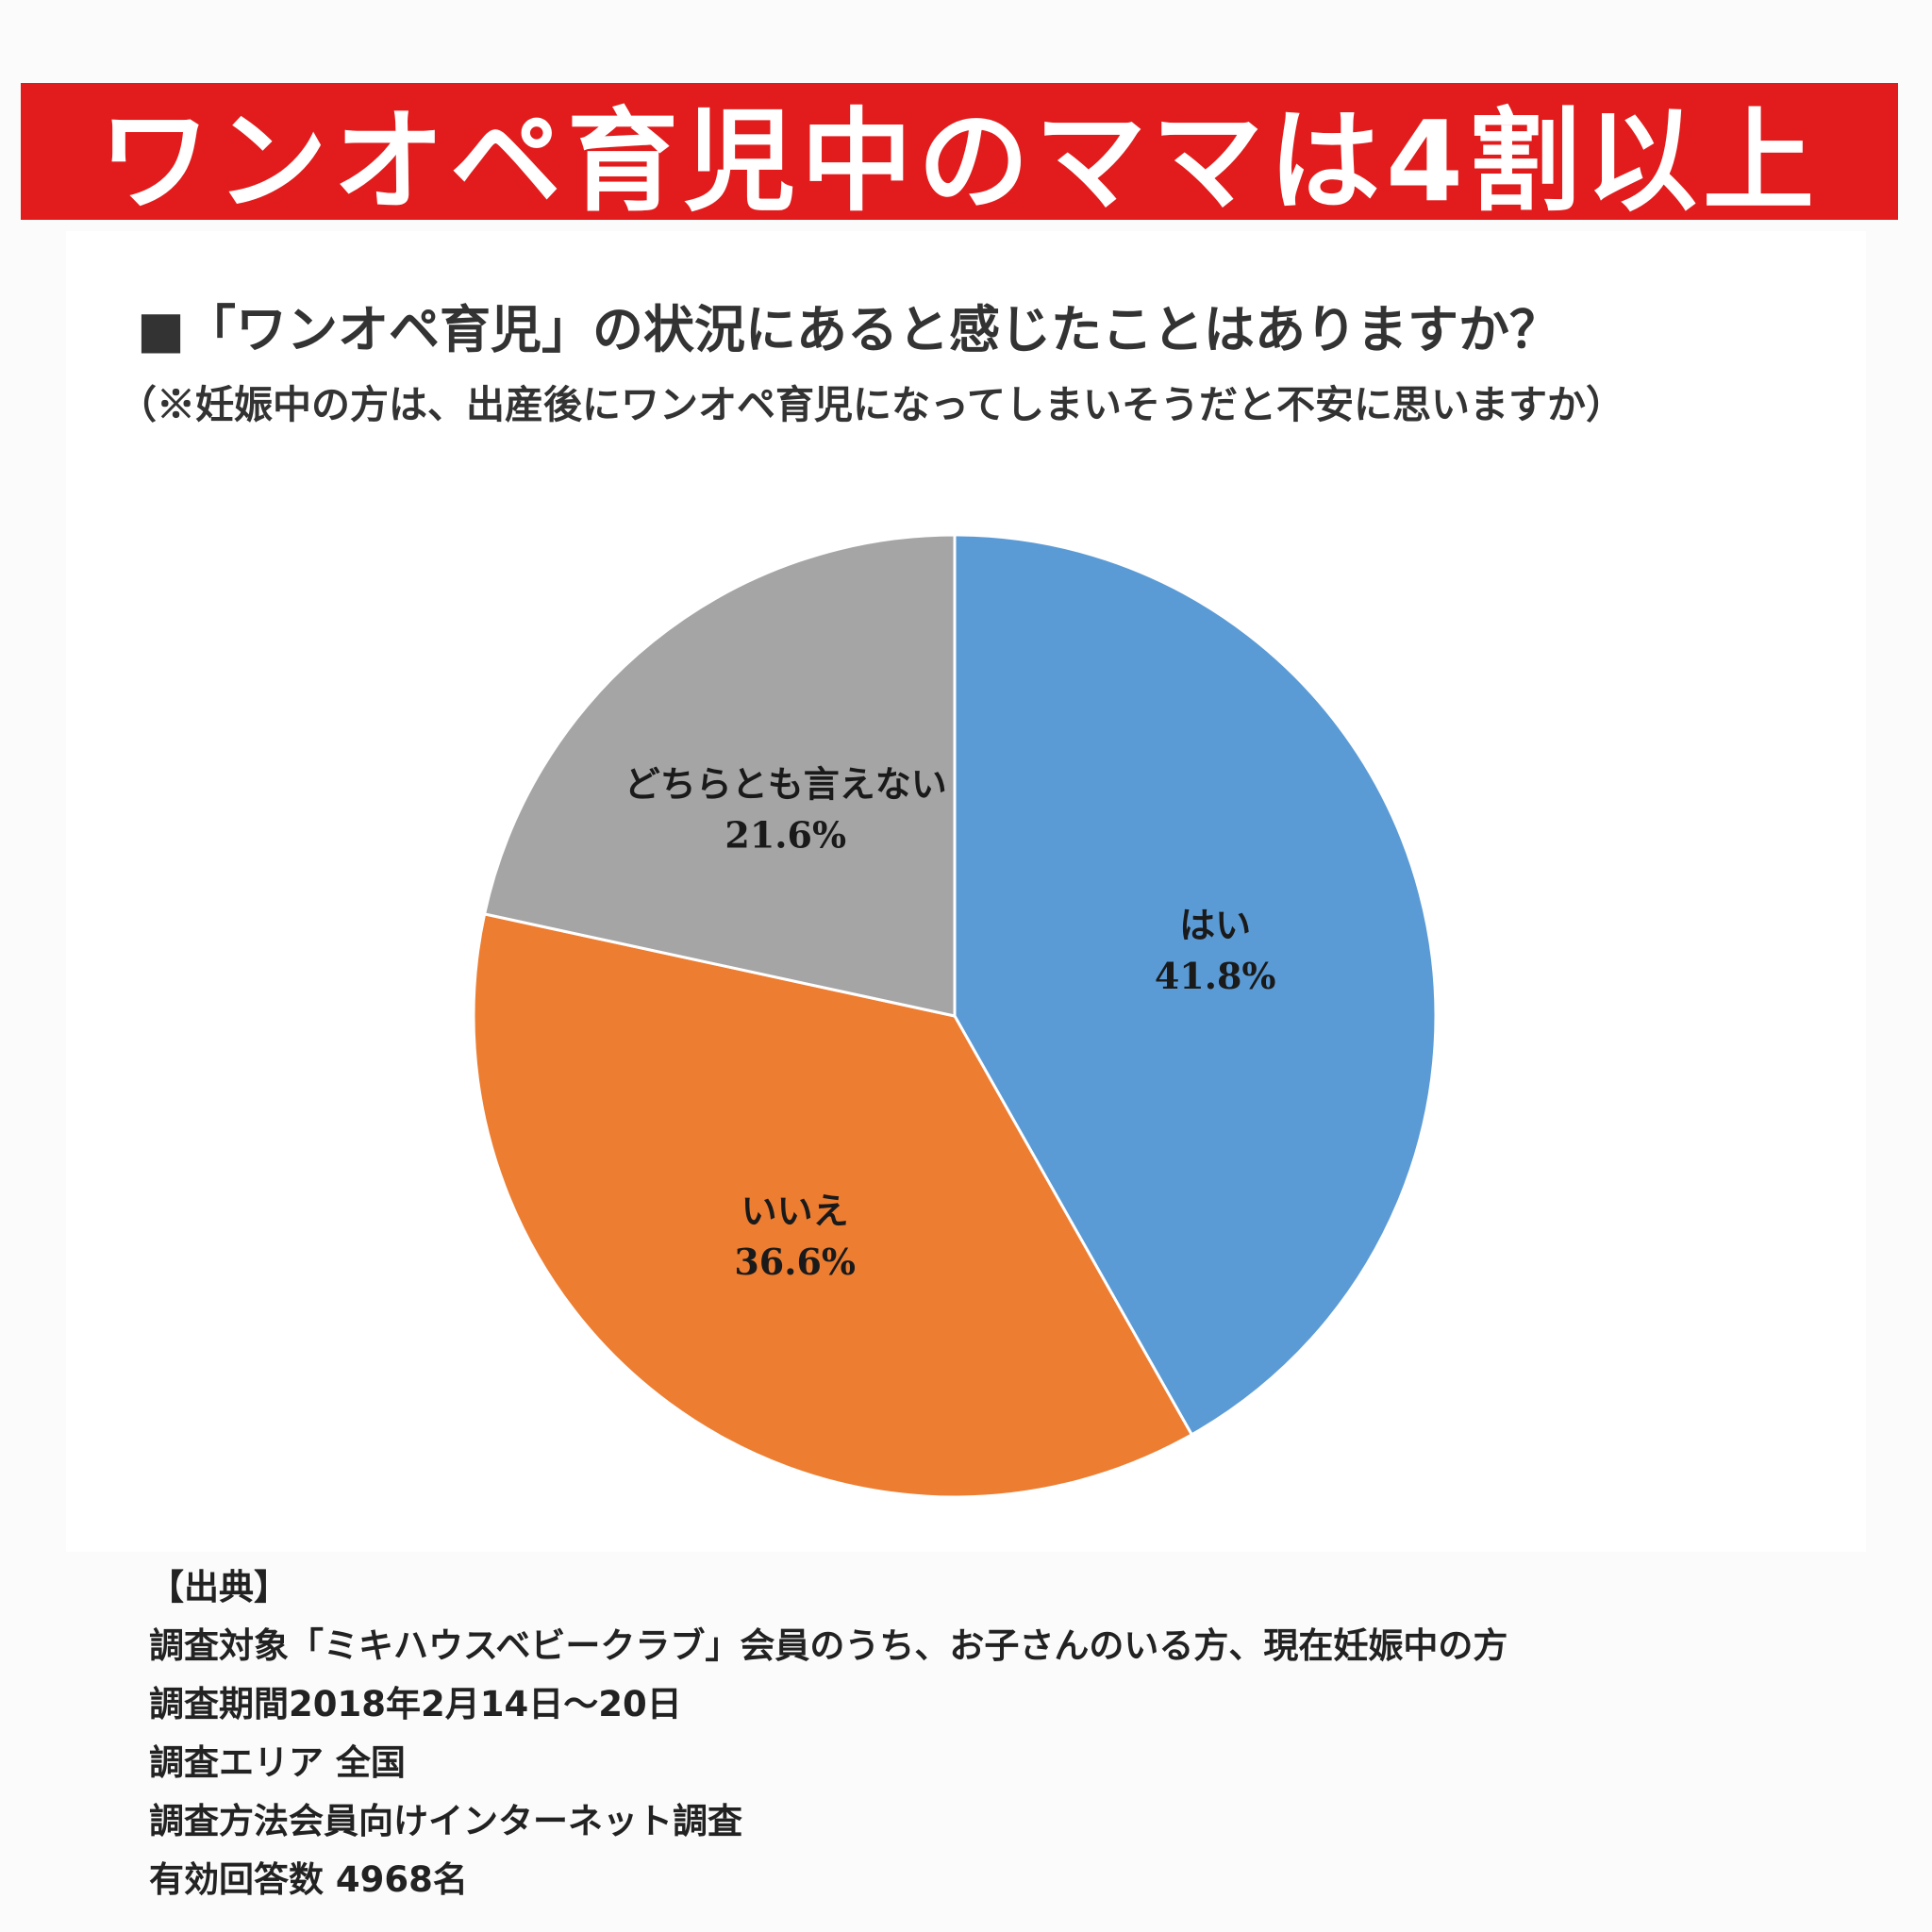 The height and width of the screenshot is (1932, 1932). I want to click on headline-banner: ワンオペ育児中のママは4割以上, so click(959, 155).